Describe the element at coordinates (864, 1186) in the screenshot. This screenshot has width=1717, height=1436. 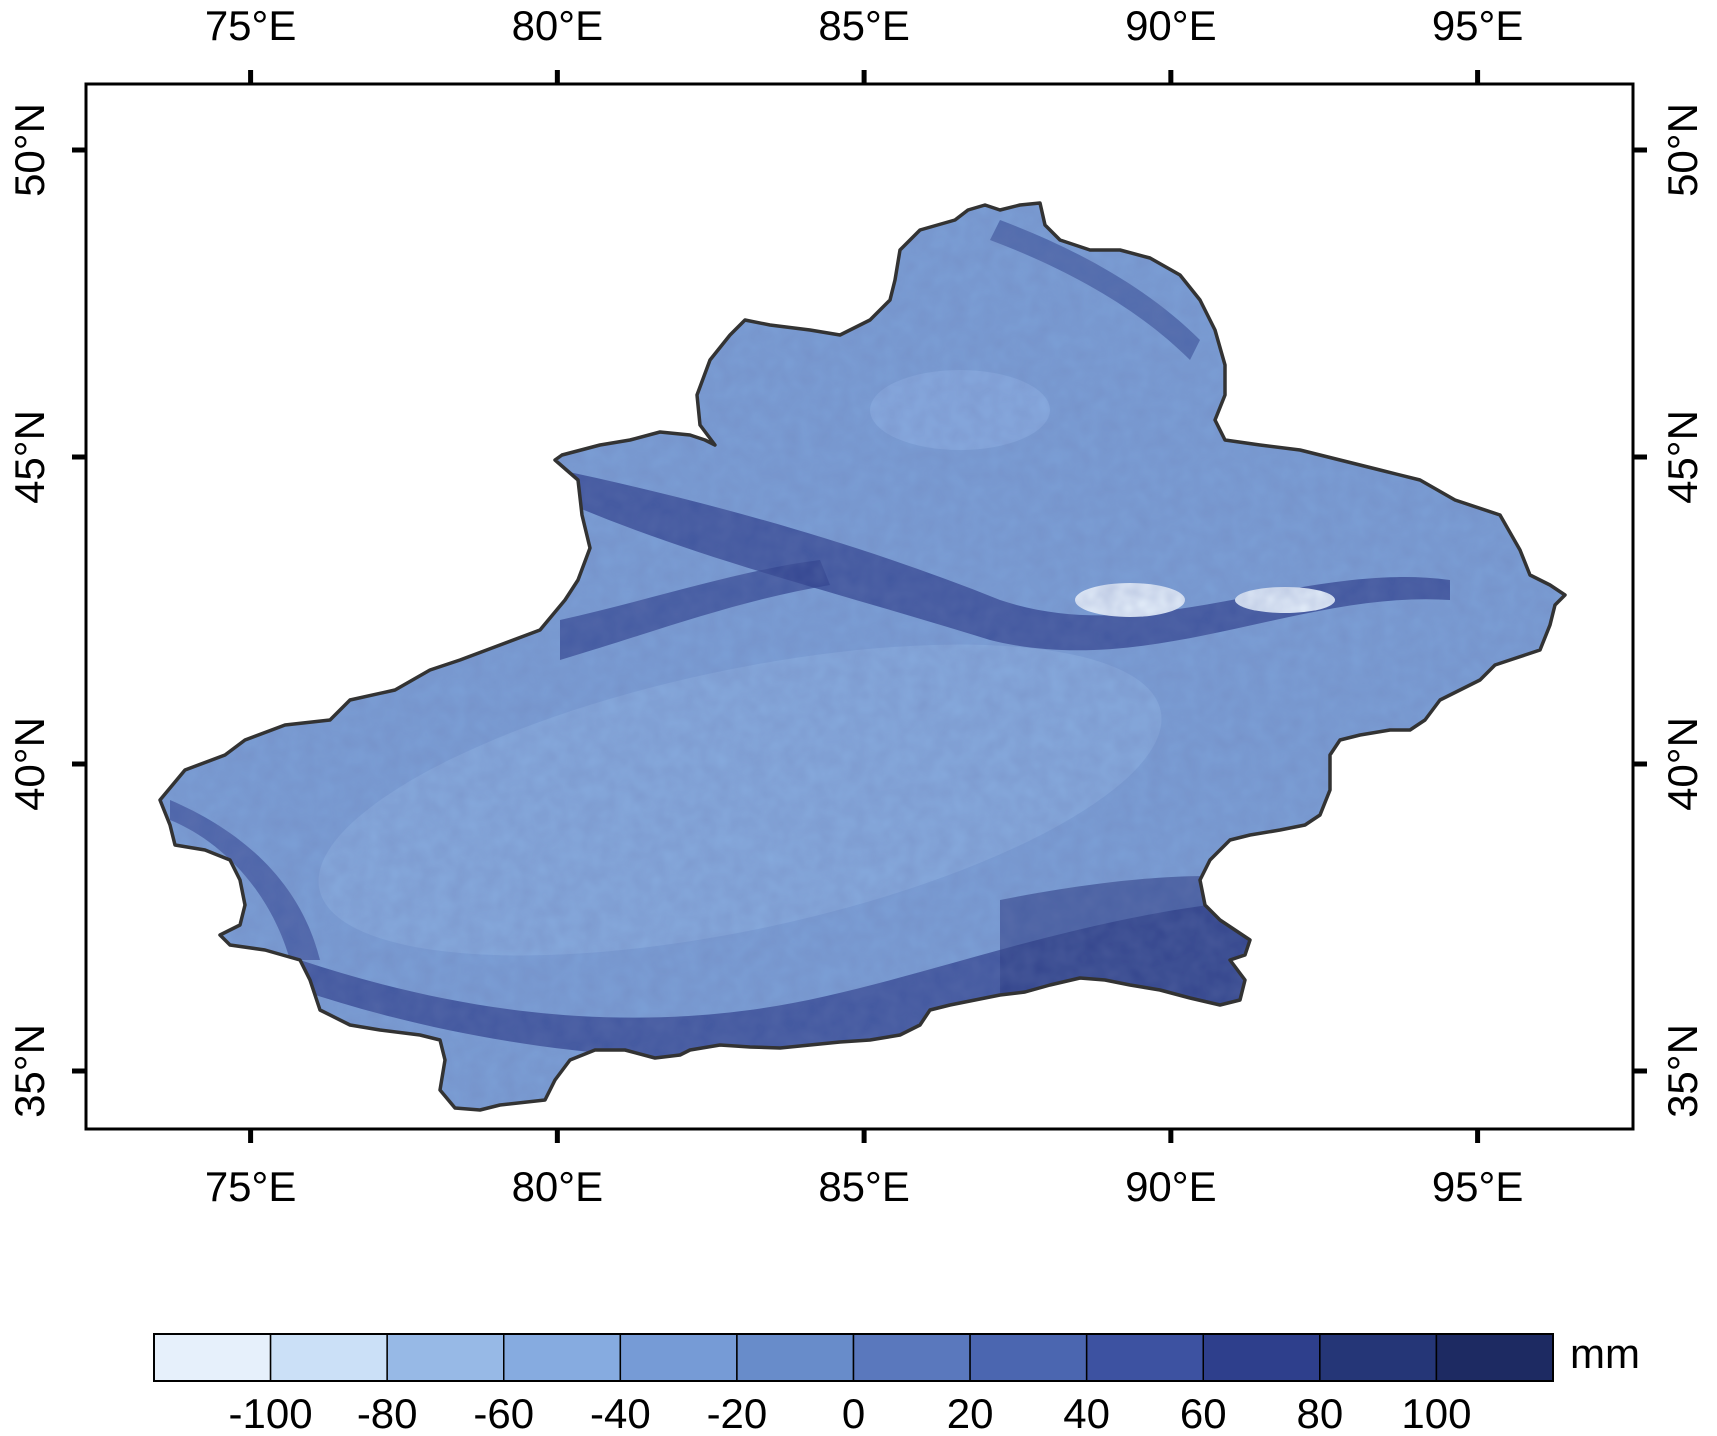
I see `lon-label-bottom: 85°E` at that location.